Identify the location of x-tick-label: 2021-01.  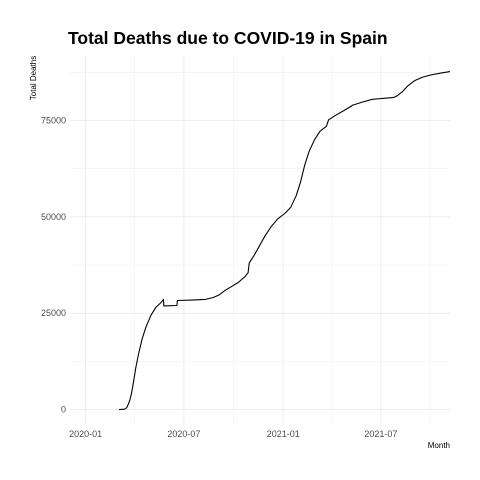
(283, 434).